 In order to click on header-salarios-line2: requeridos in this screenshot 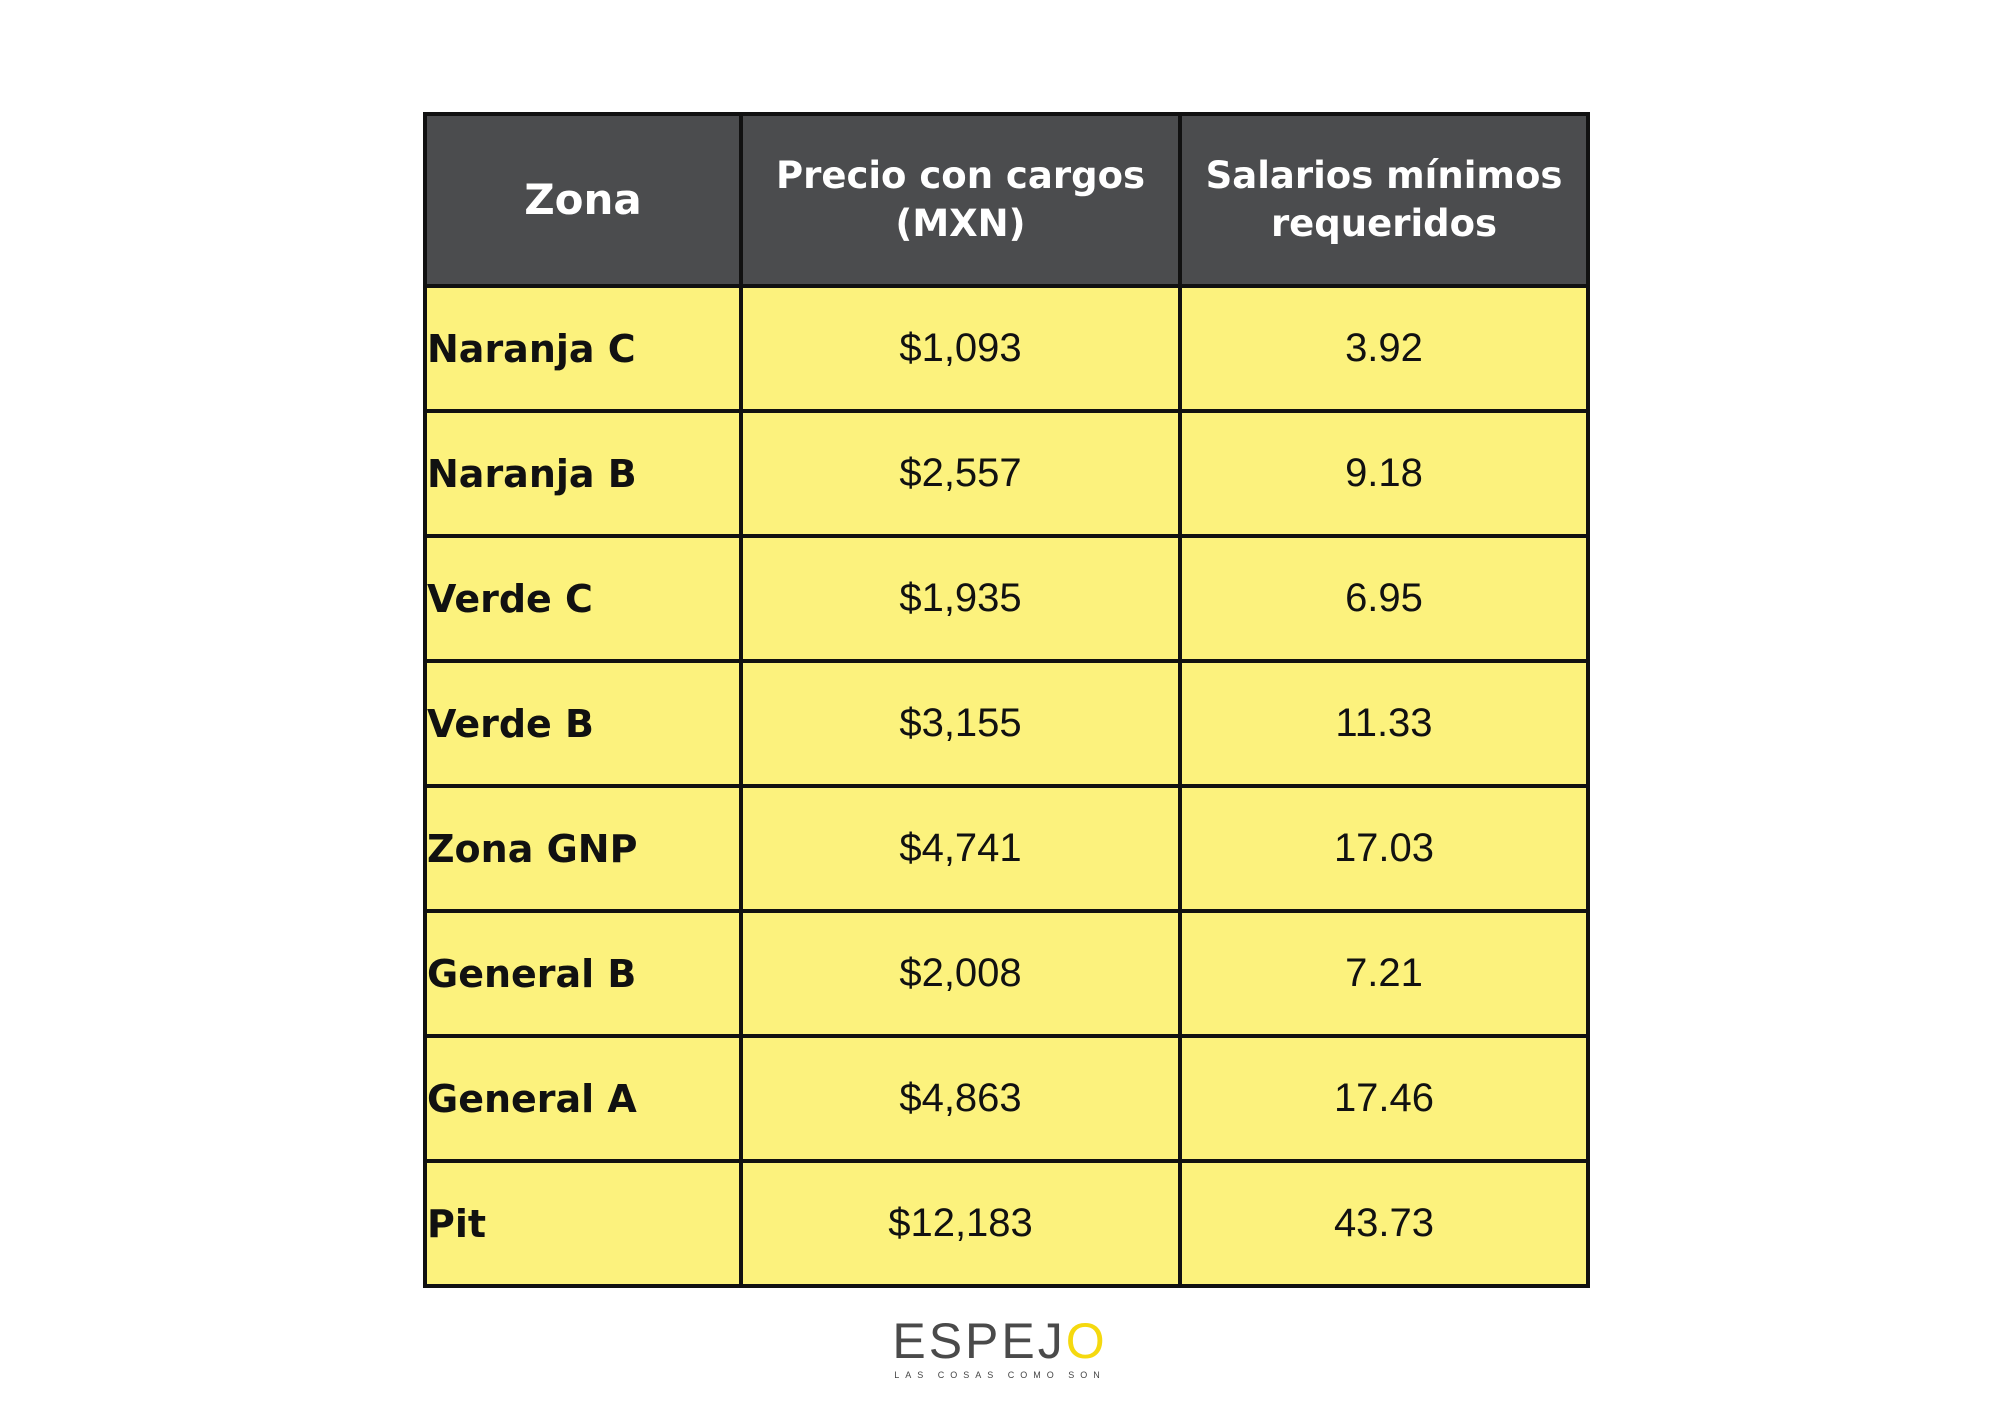, I will do `click(1384, 223)`.